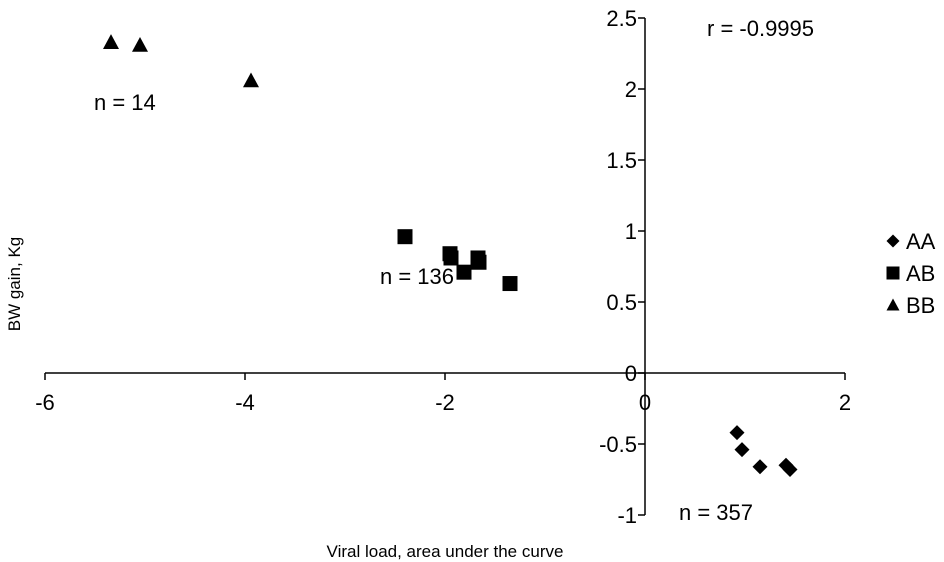 The width and height of the screenshot is (944, 562). I want to click on y-tick-label: 2, so click(631, 89).